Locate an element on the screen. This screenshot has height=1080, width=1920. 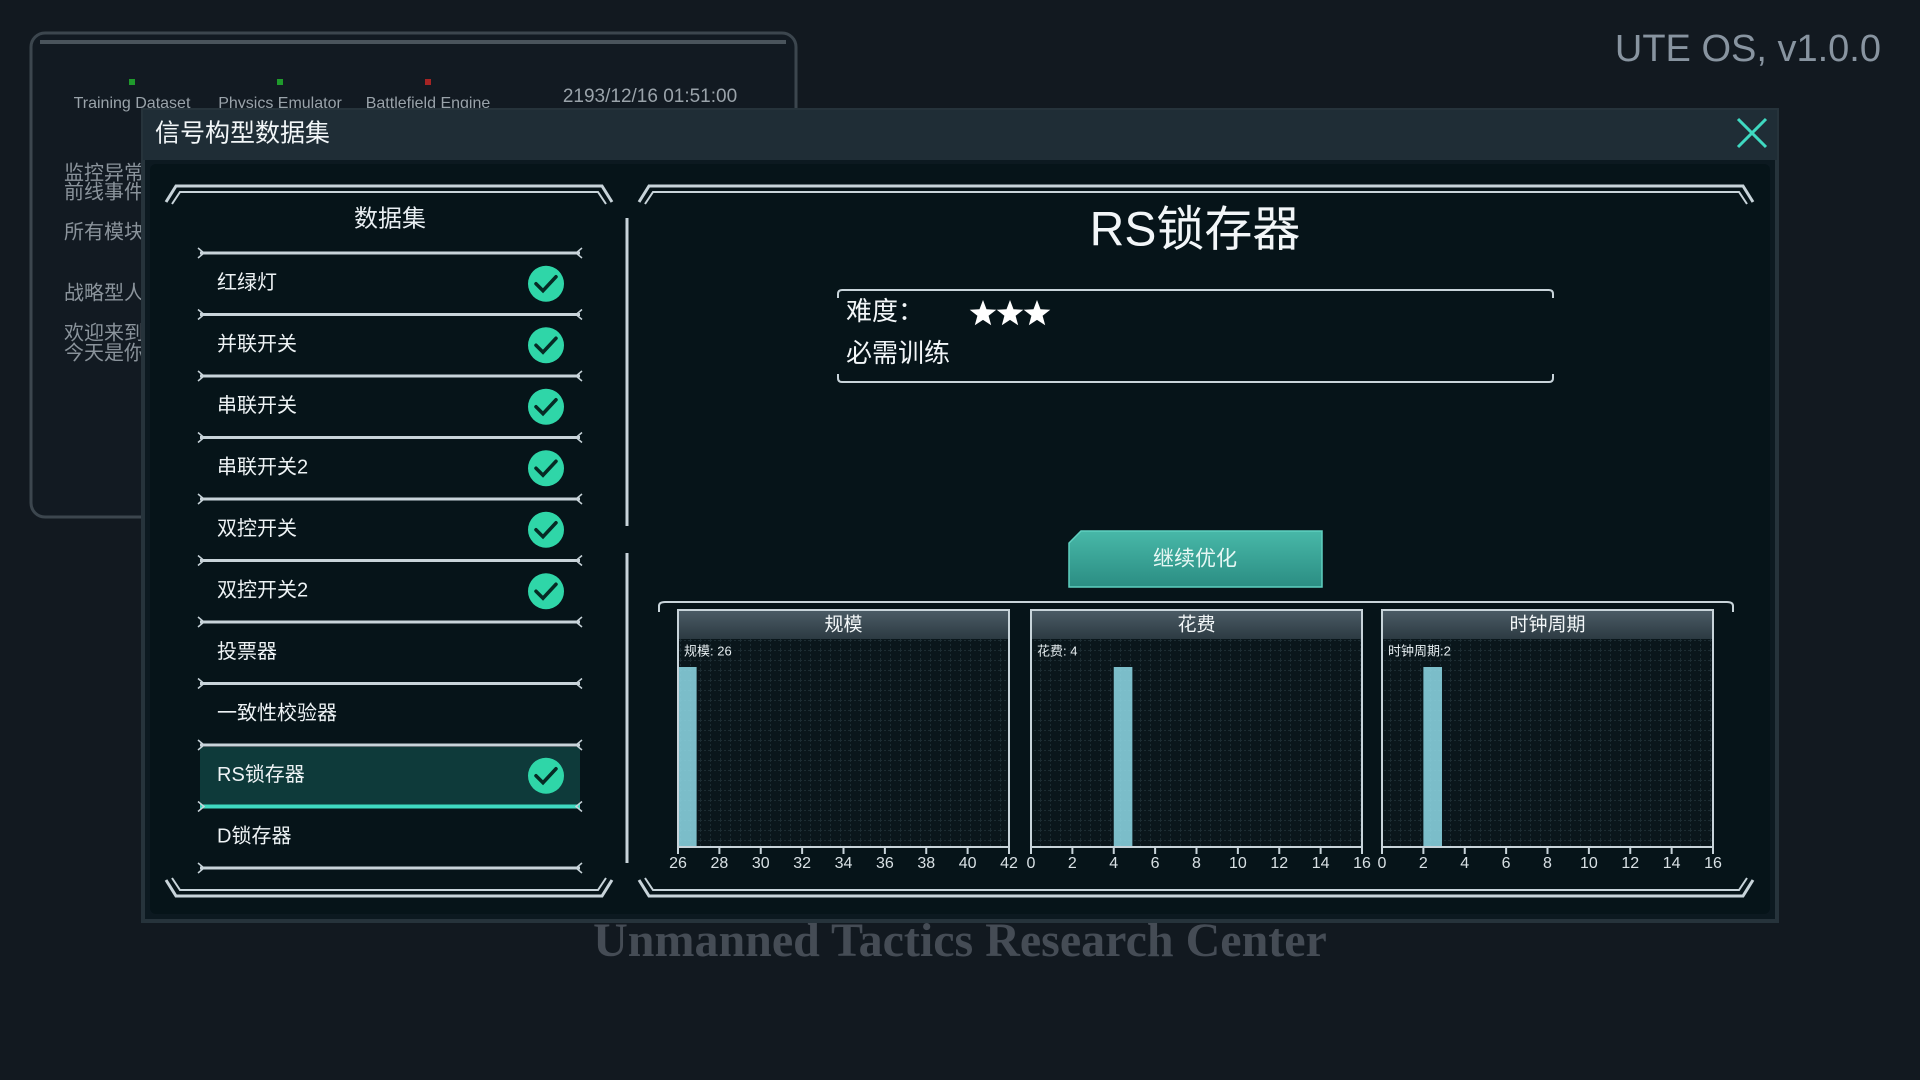
continue-button: 继续优化 is located at coordinates (1195, 559).